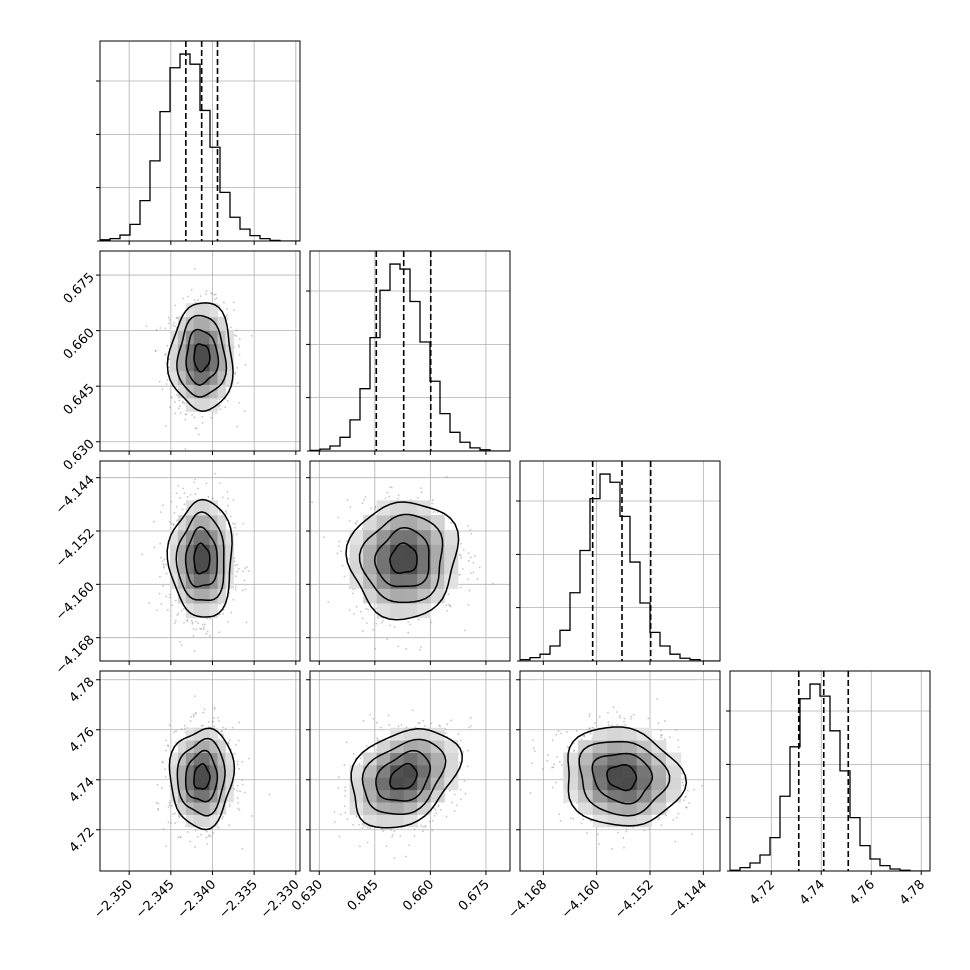 This screenshot has height=970, width=970. Describe the element at coordinates (82, 690) in the screenshot. I see `y-tick-label: 4.78` at that location.